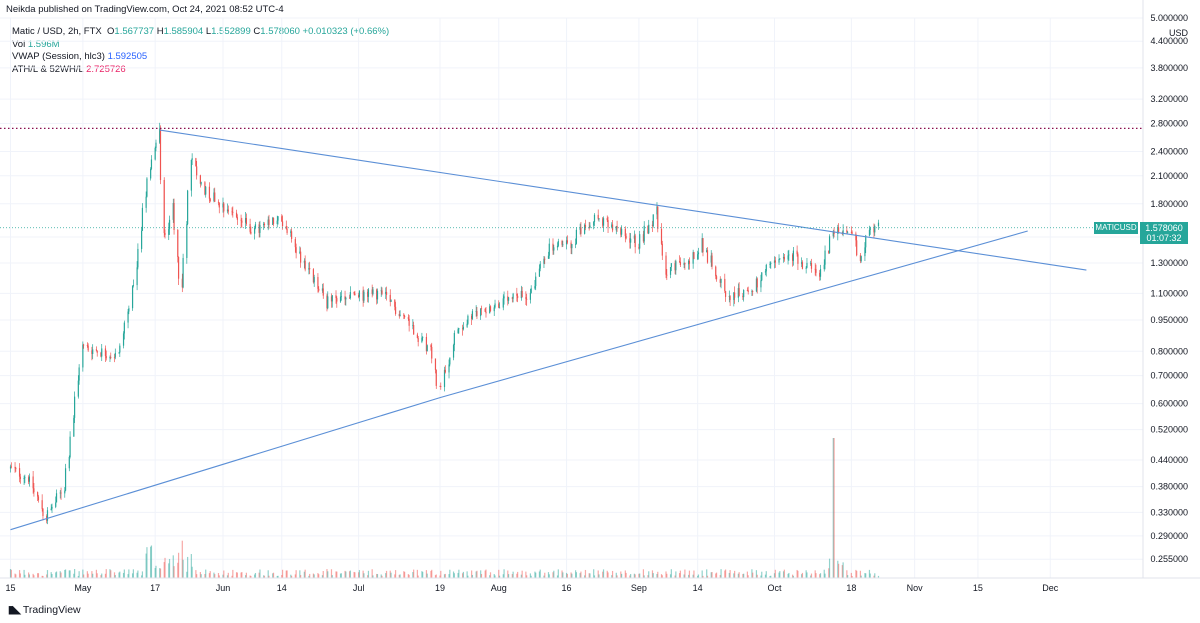 The height and width of the screenshot is (623, 1200). What do you see at coordinates (346, 31) in the screenshot?
I see `change-value: +0.010323 (+0.66%)` at bounding box center [346, 31].